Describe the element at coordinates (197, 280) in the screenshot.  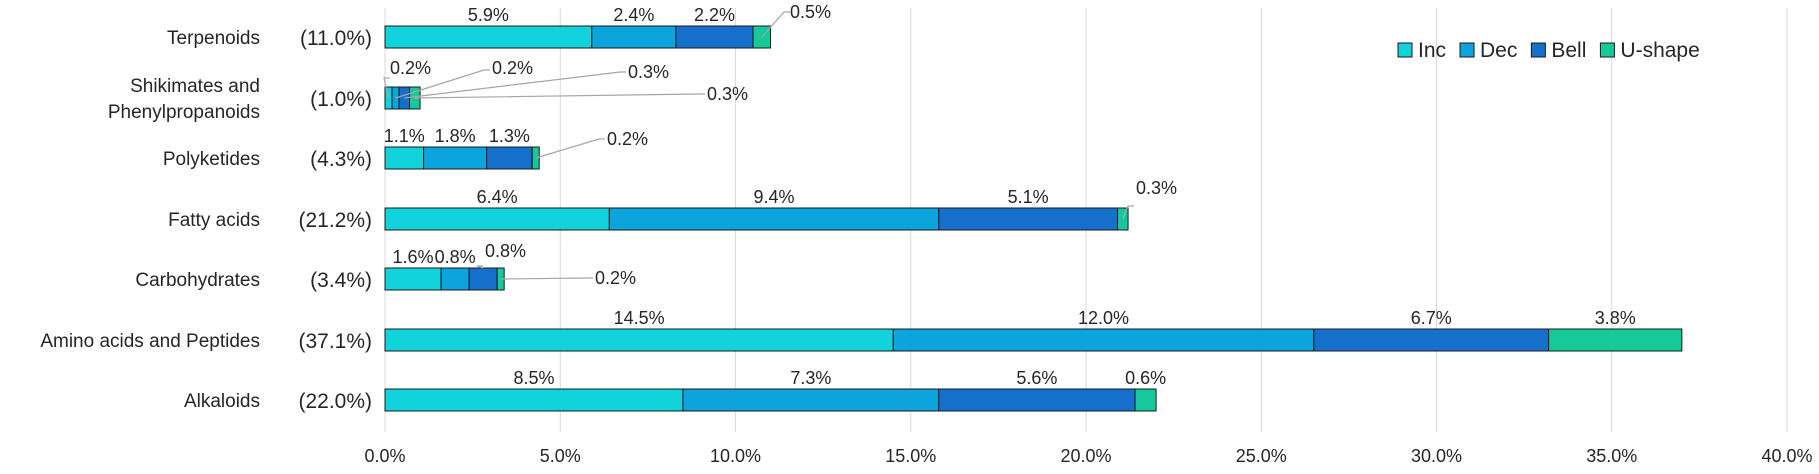
I see `category-label: Carbohydrates` at that location.